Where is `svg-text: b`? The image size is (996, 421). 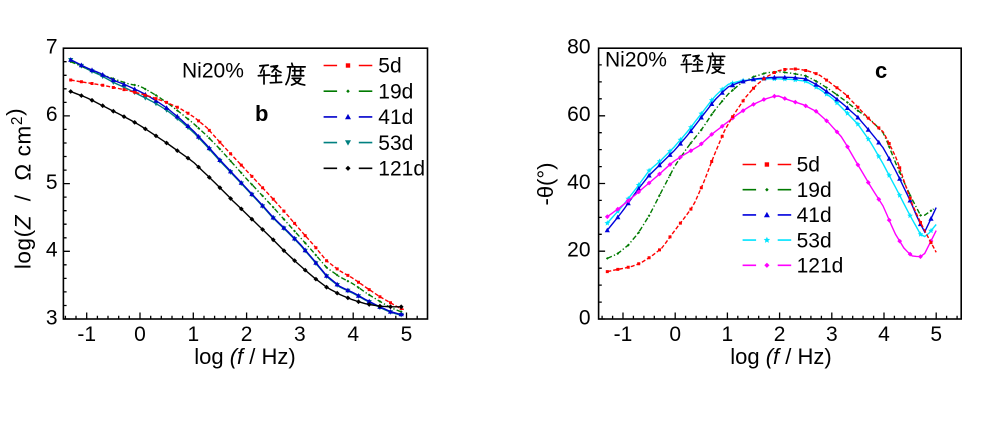 svg-text: b is located at coordinates (261, 113).